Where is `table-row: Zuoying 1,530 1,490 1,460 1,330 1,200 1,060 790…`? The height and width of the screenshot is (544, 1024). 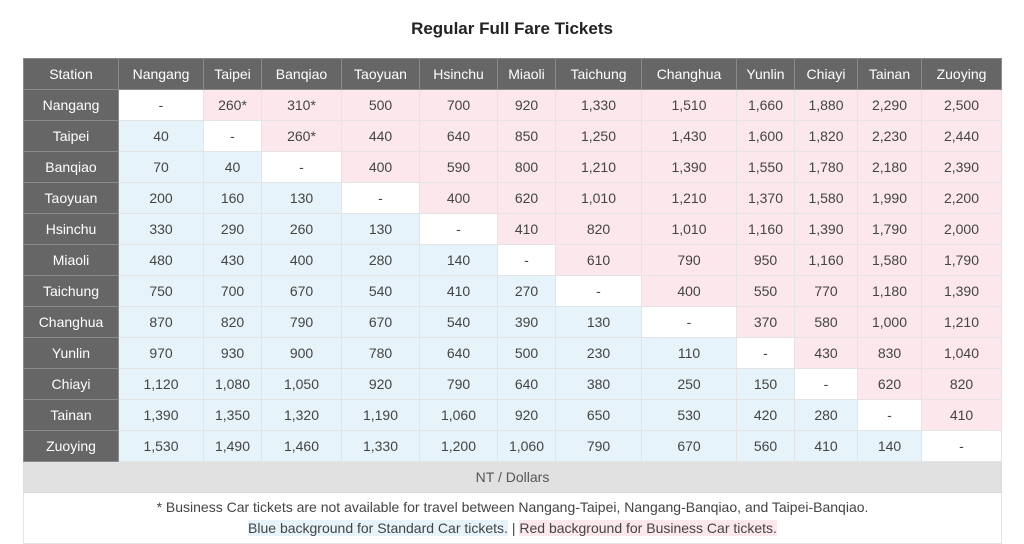
table-row: Zuoying 1,530 1,490 1,460 1,330 1,200 1,060 790… is located at coordinates (512, 446).